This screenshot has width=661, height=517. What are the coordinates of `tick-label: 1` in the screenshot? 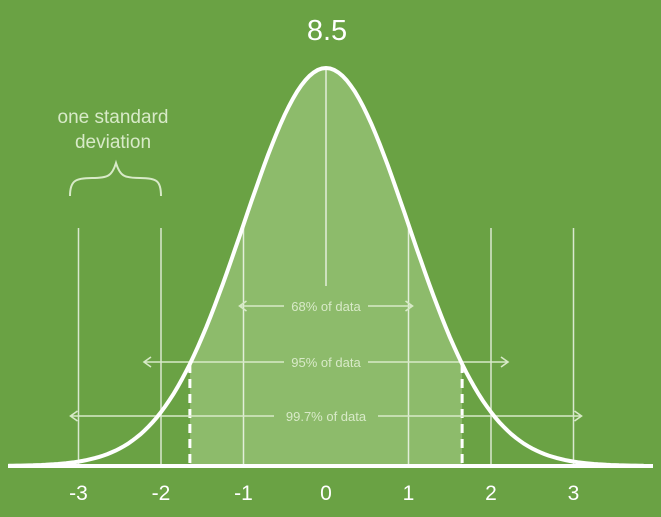 It's located at (409, 493).